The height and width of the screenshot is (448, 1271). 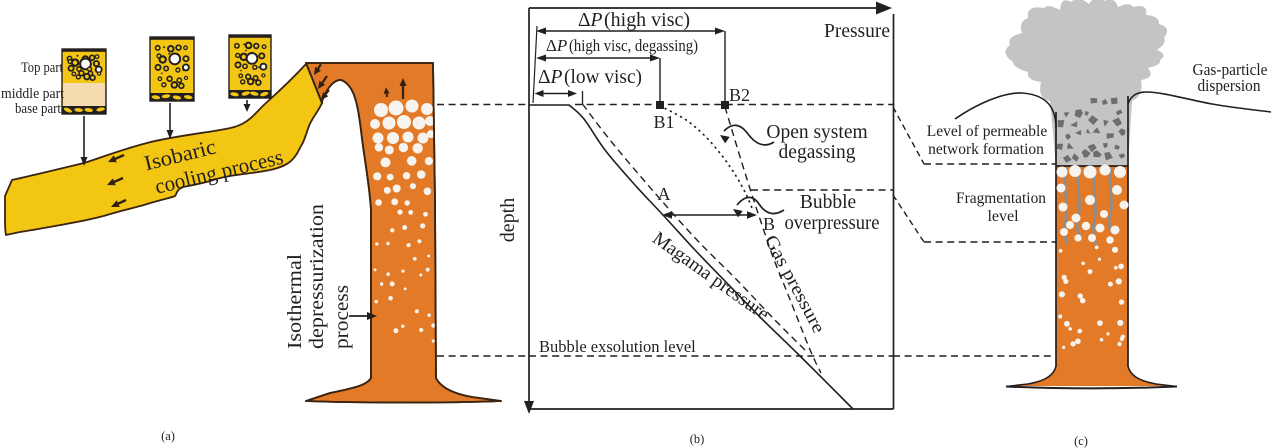 I want to click on svg-text: Pressure, so click(x=857, y=31).